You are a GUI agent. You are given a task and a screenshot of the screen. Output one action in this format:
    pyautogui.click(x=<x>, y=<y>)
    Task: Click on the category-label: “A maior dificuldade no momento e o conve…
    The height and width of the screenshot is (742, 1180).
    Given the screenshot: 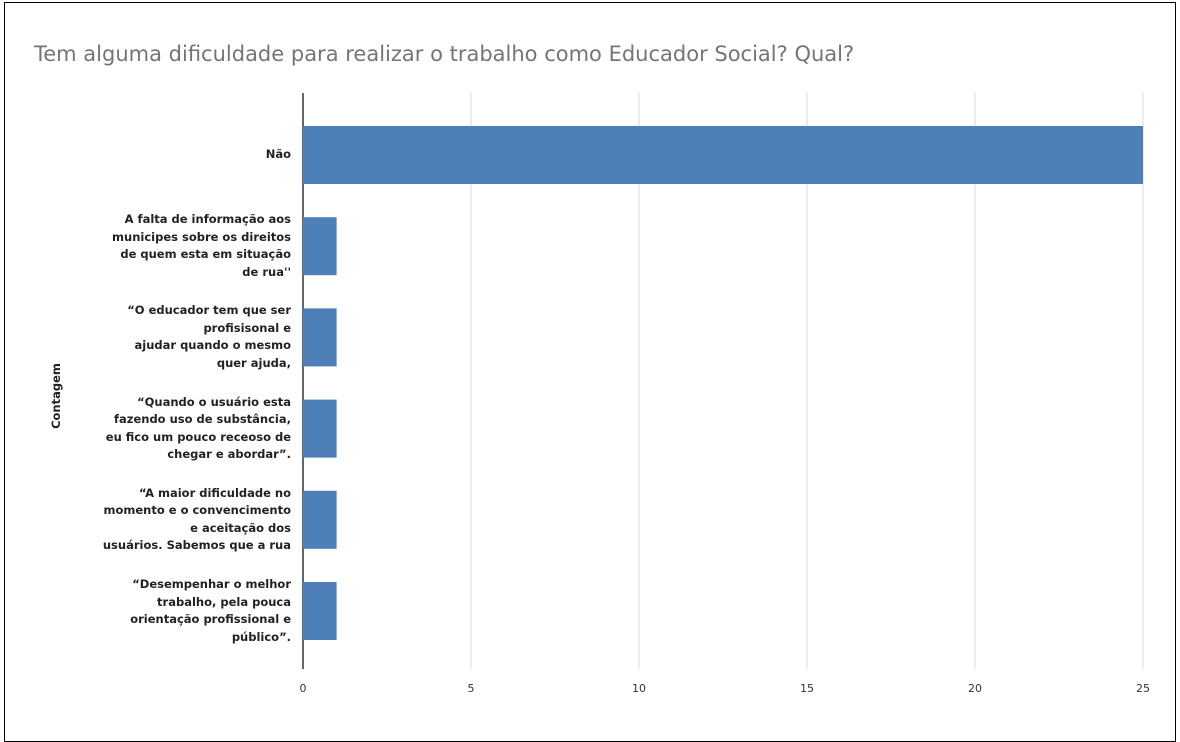 What is the action you would take?
    pyautogui.click(x=166, y=520)
    